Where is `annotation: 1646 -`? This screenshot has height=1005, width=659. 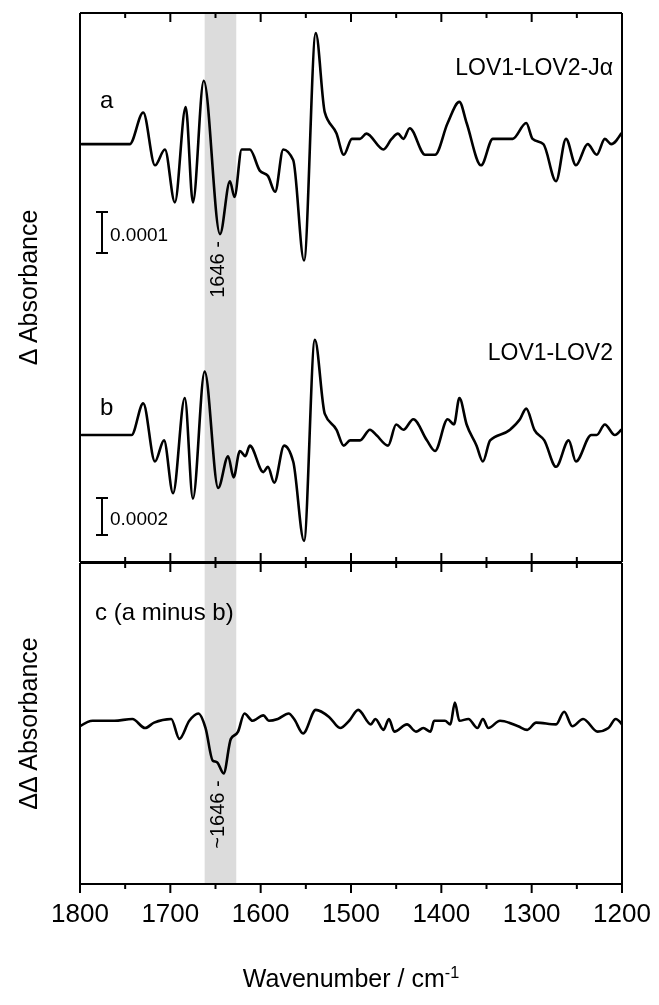
annotation: 1646 - is located at coordinates (217, 269).